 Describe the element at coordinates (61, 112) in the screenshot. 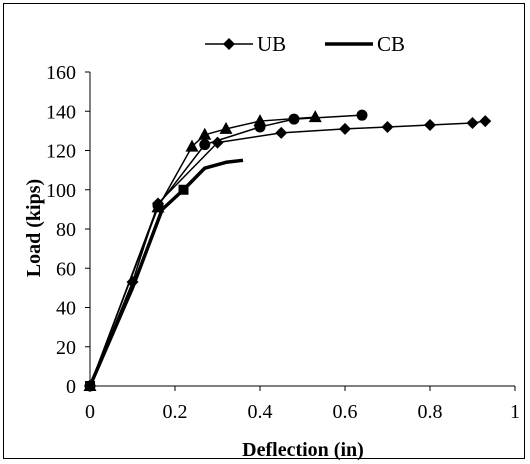

I see `y-tick-label: 140` at that location.